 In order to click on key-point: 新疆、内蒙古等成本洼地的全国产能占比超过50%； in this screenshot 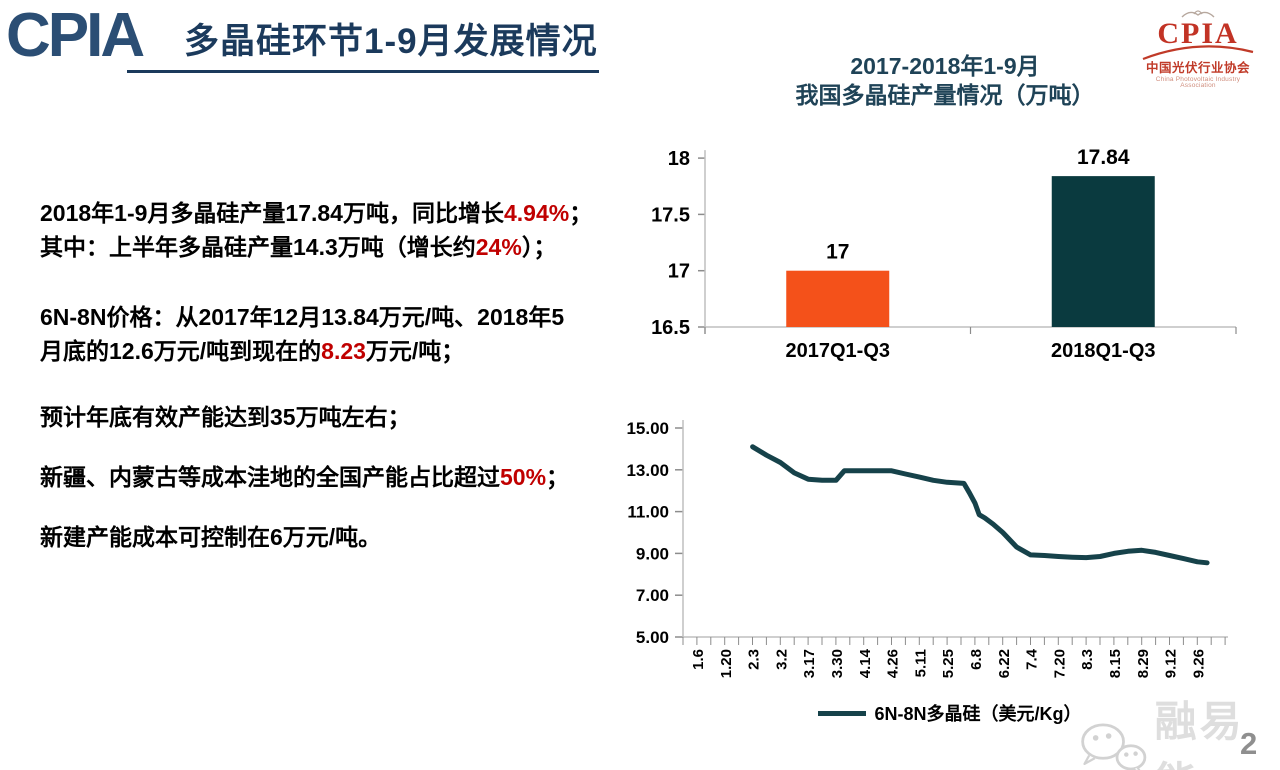, I will do `click(335, 477)`.